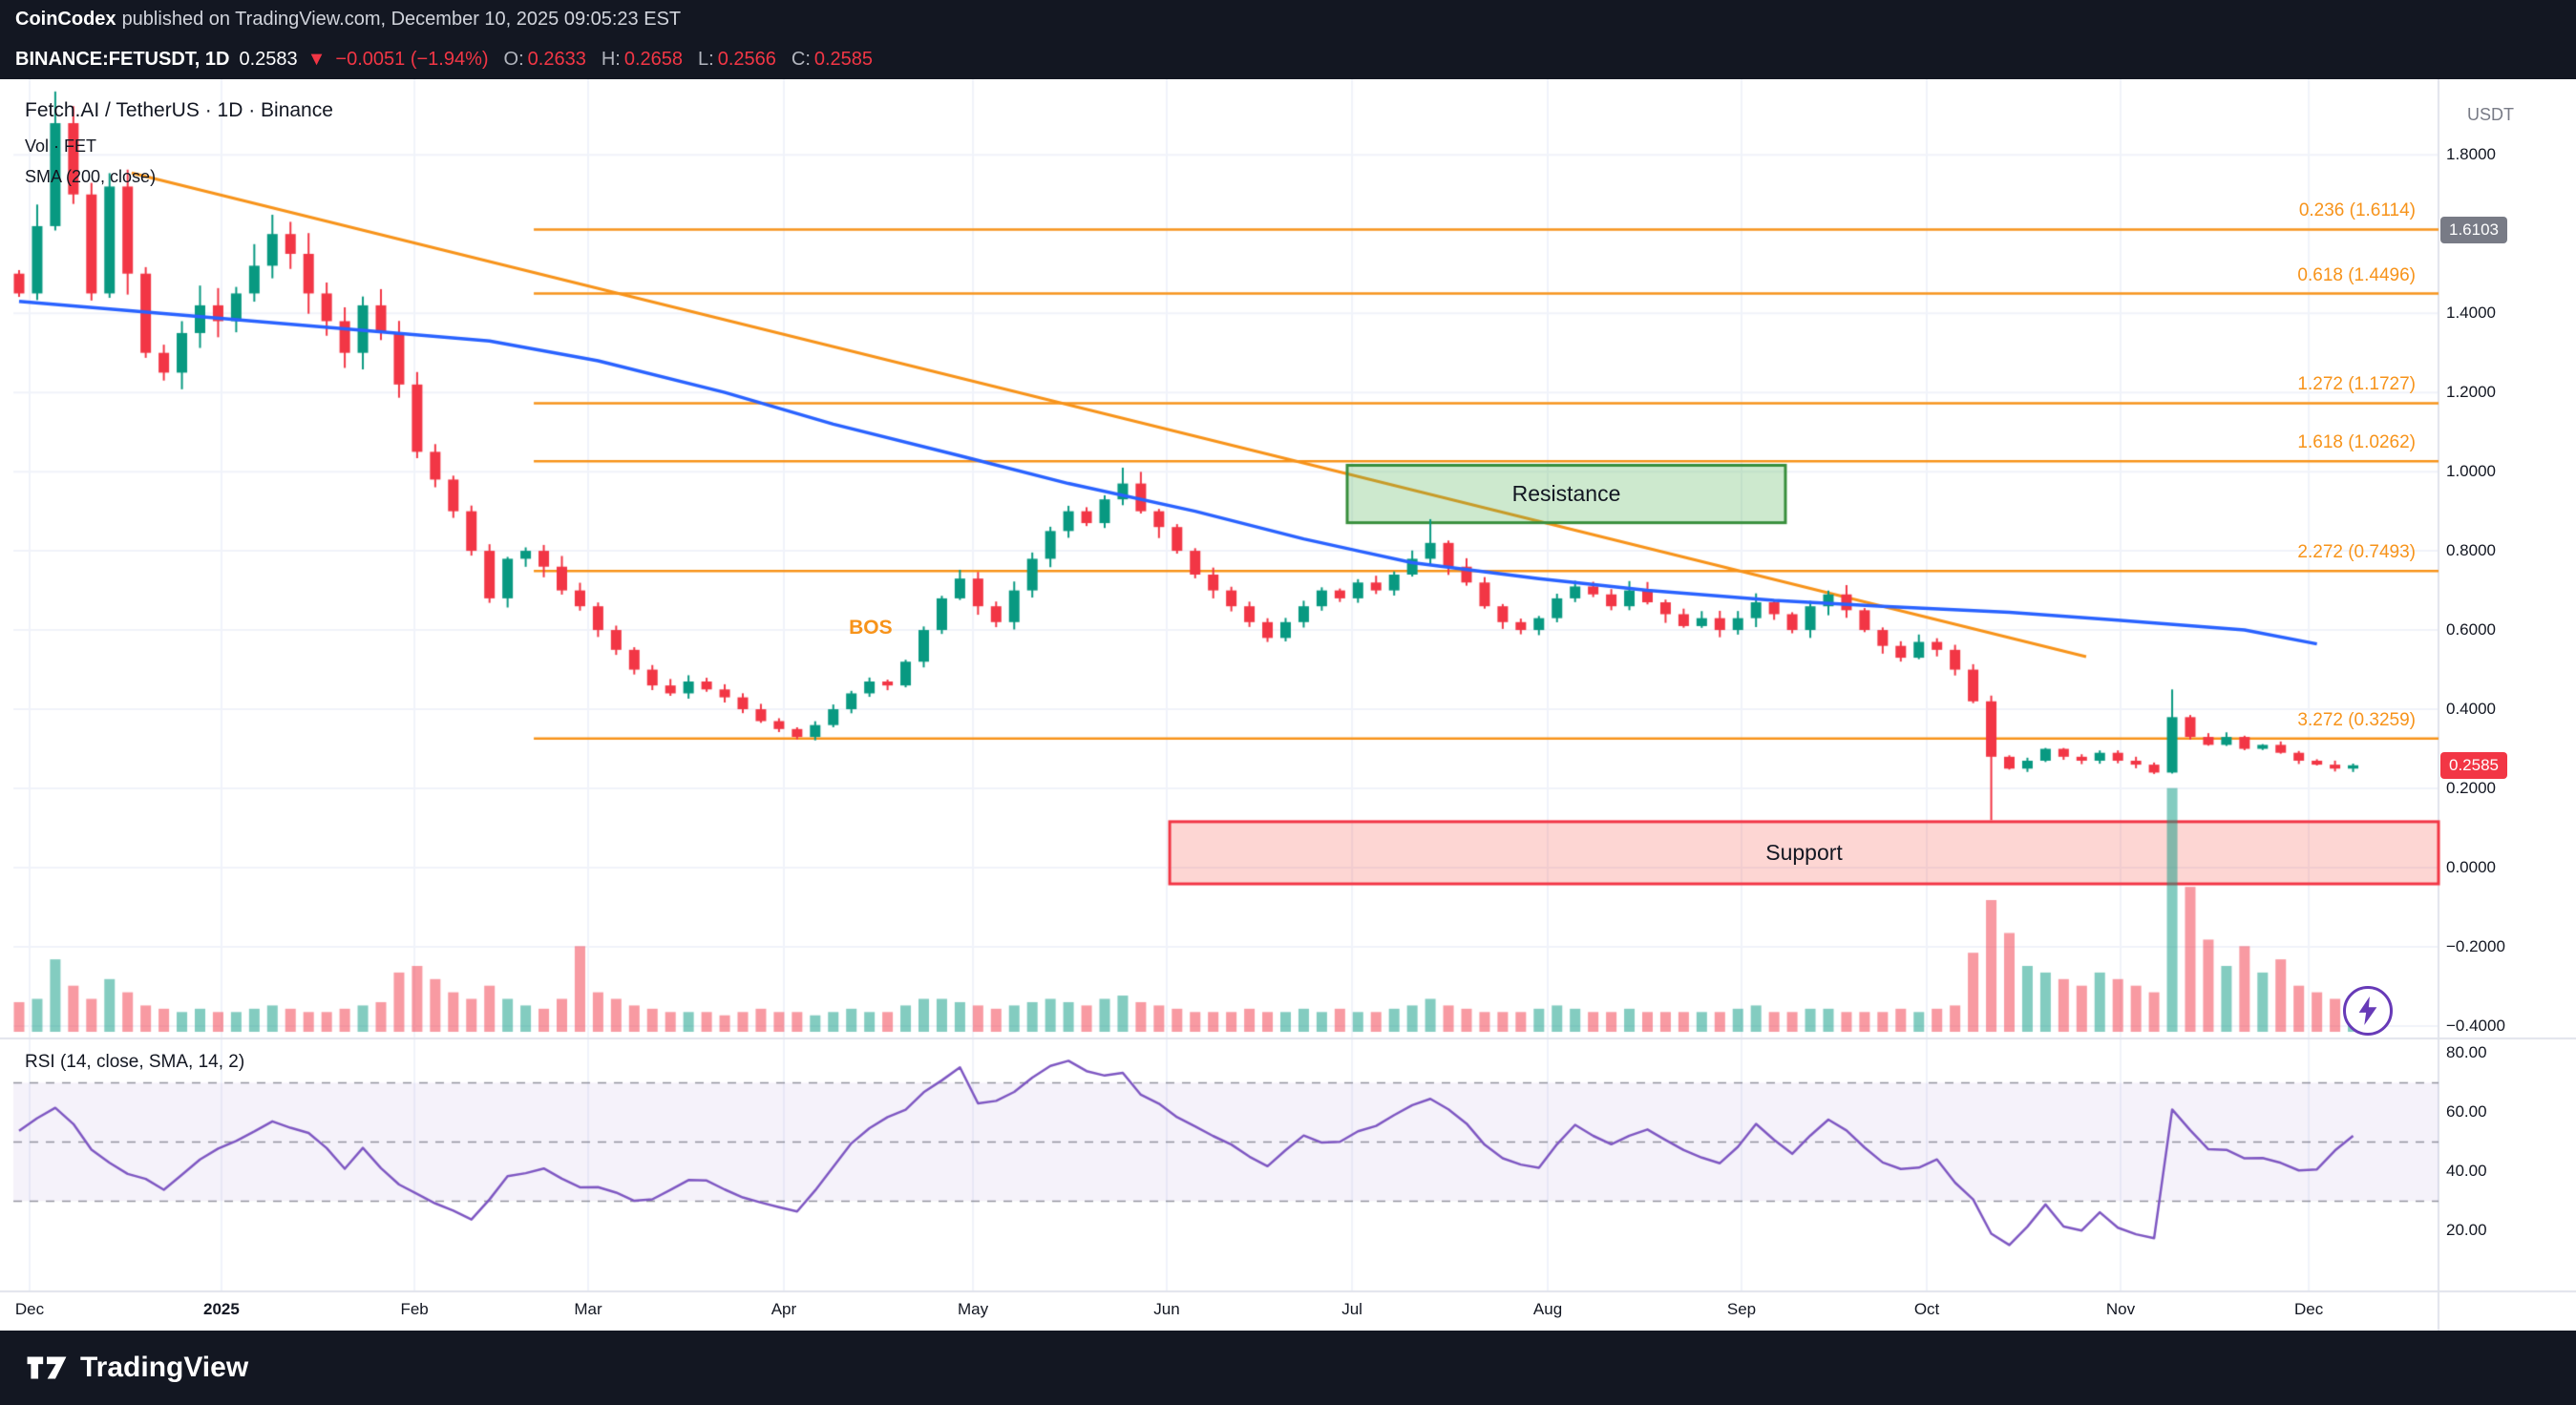  Describe the element at coordinates (2471, 392) in the screenshot. I see `price-tick-label: 1.2000` at that location.